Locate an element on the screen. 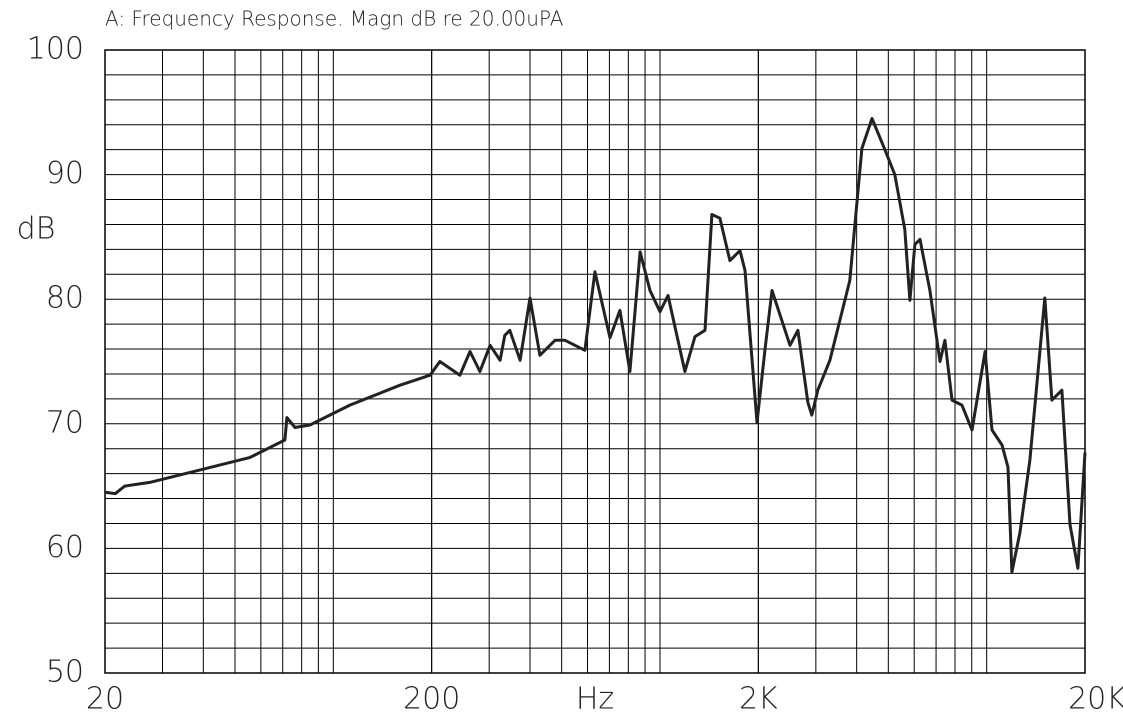 This screenshot has height=721, width=1123. x-tick-label: 200 is located at coordinates (431, 699).